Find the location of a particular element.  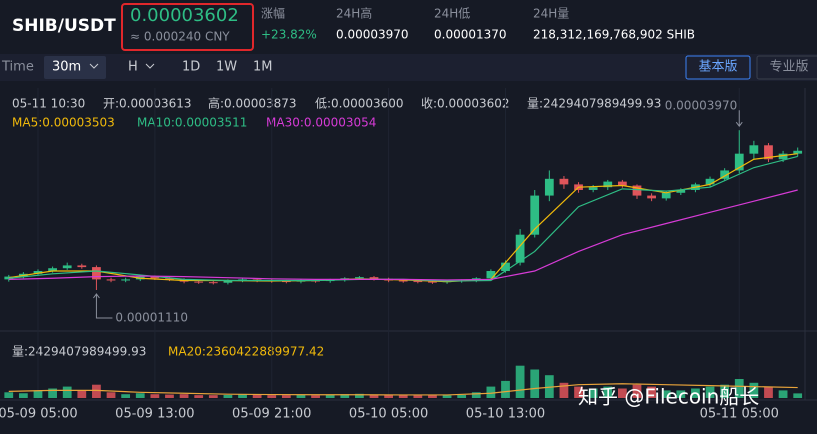

info-close: 收:0.00003602 is located at coordinates (465, 104).